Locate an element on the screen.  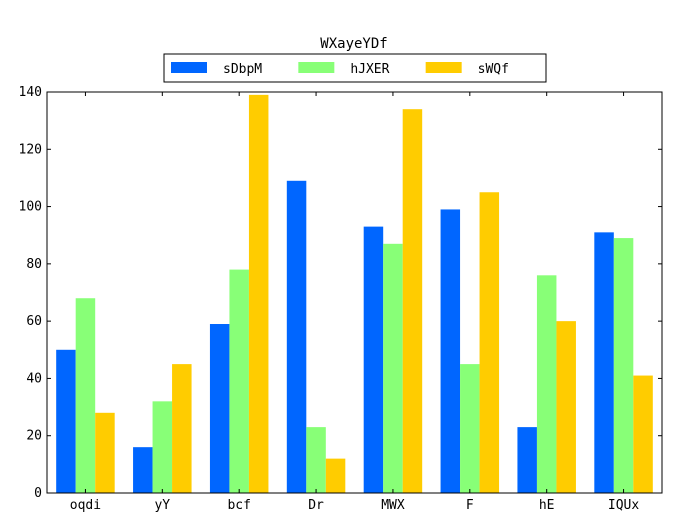
x-tick-label: IQUx is located at coordinates (623, 505).